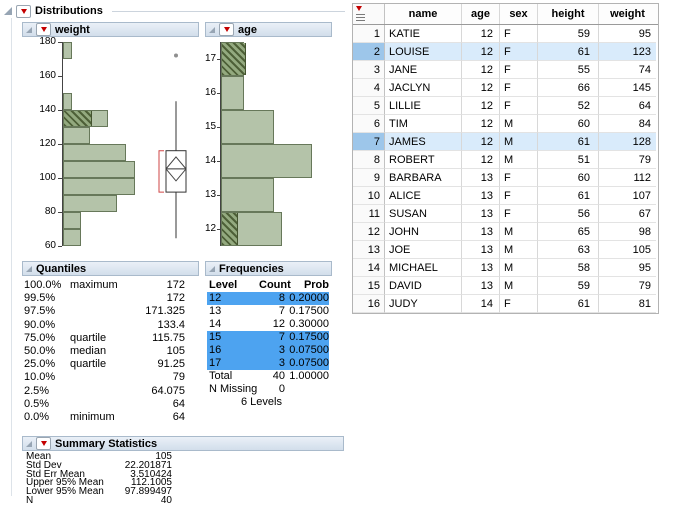 The height and width of the screenshot is (506, 689). I want to click on row-number: 12, so click(369, 232).